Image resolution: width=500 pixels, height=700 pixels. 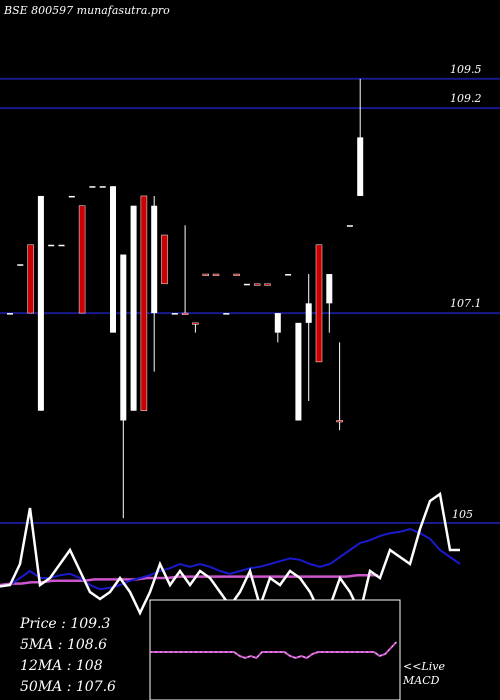 I want to click on chart-title: BSE 800597 munafasutra.pro, so click(x=86, y=10).